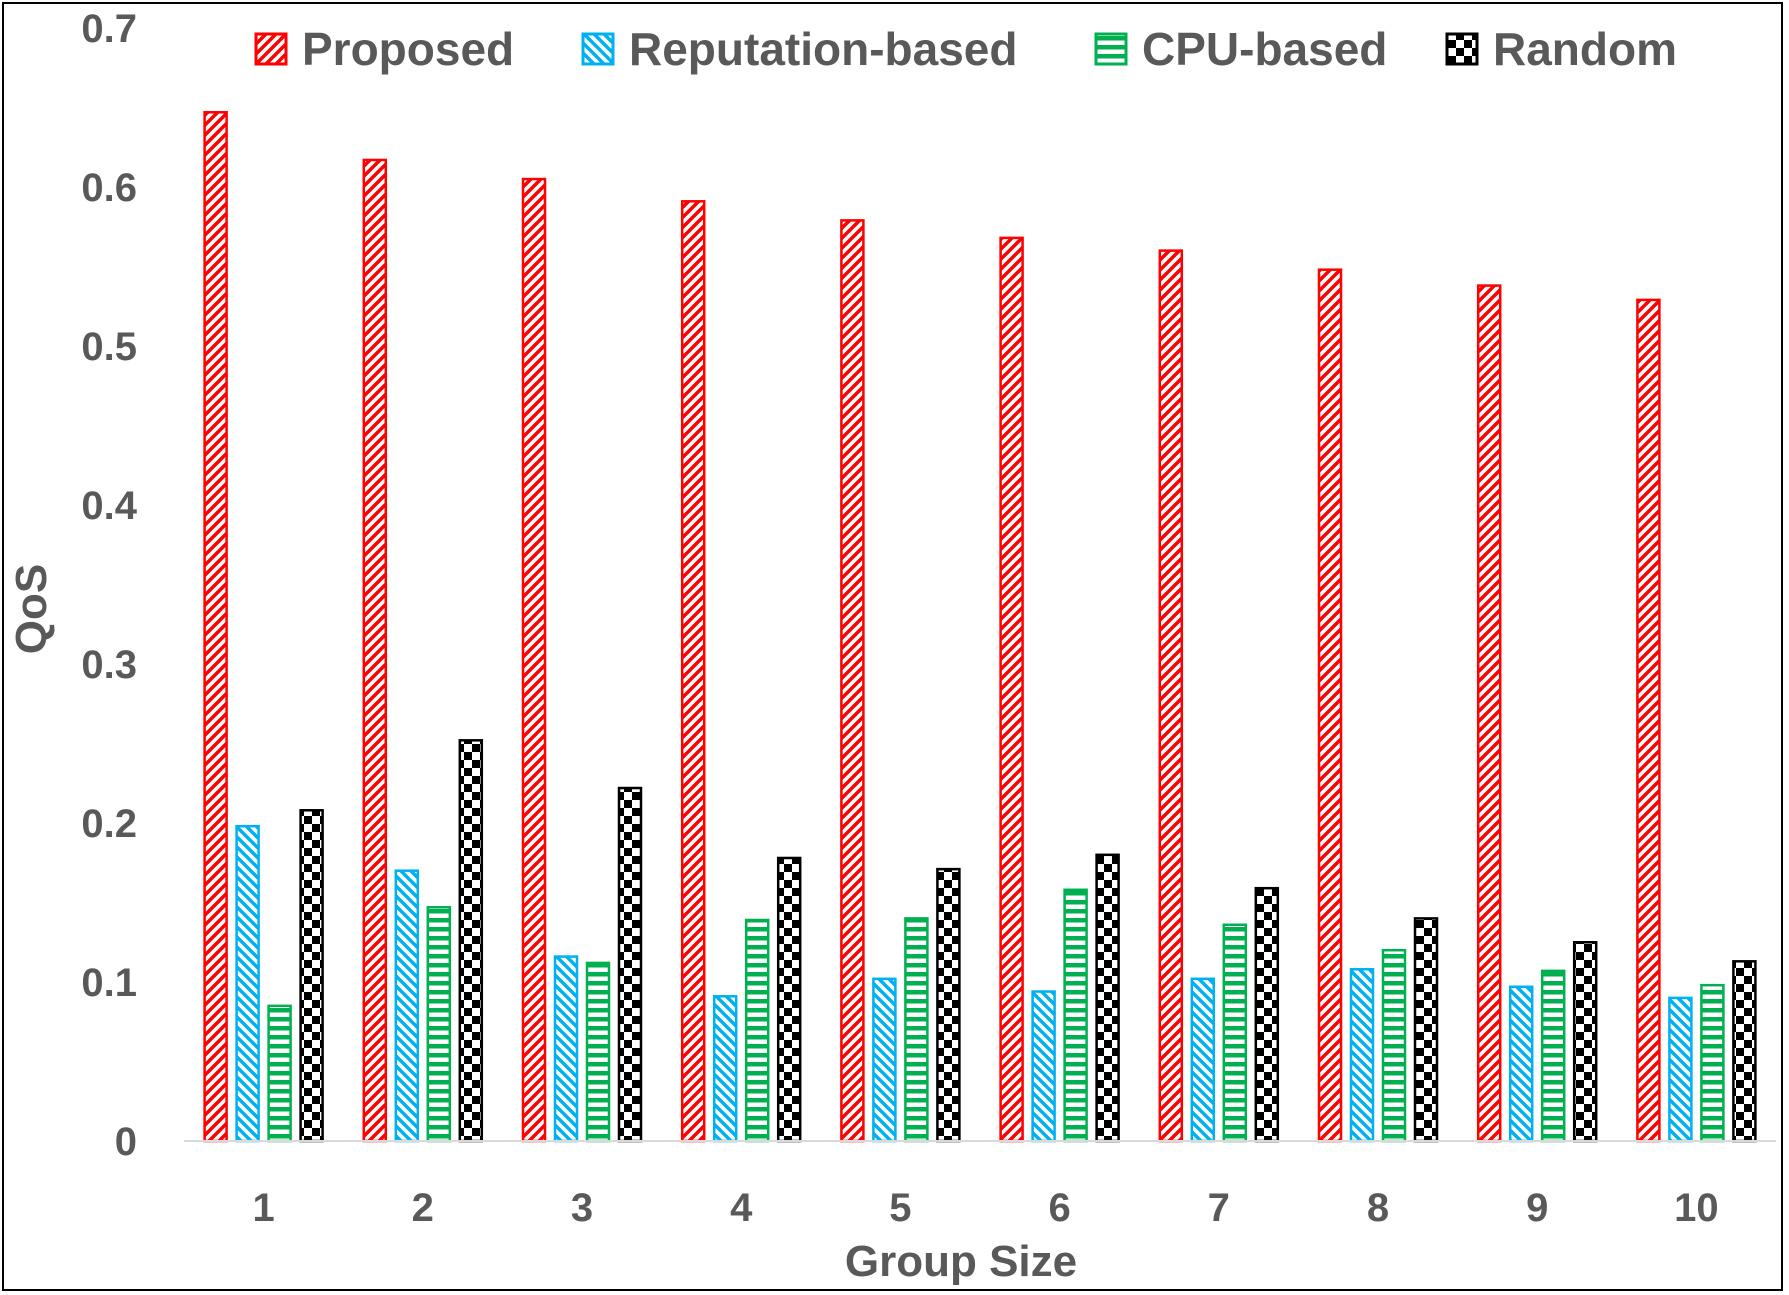  What do you see at coordinates (423, 1208) in the screenshot?
I see `x-tick-label: 2` at bounding box center [423, 1208].